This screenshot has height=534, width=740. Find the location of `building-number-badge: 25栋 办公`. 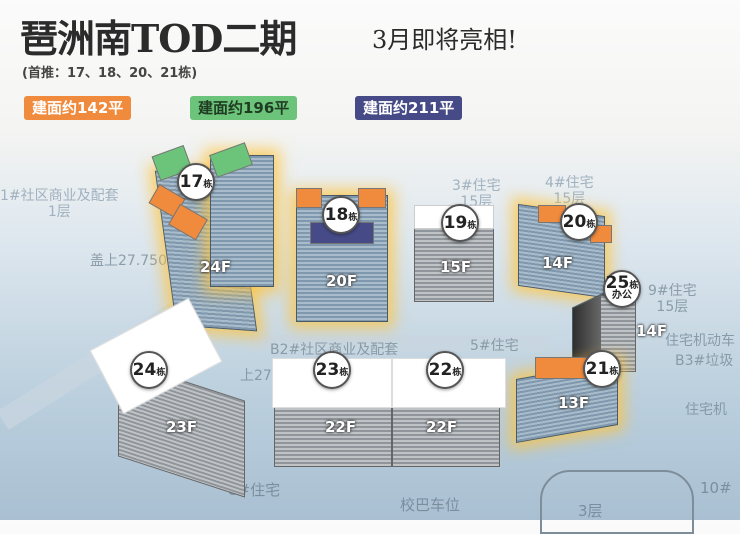

building-number-badge: 25栋 办公 is located at coordinates (622, 289).